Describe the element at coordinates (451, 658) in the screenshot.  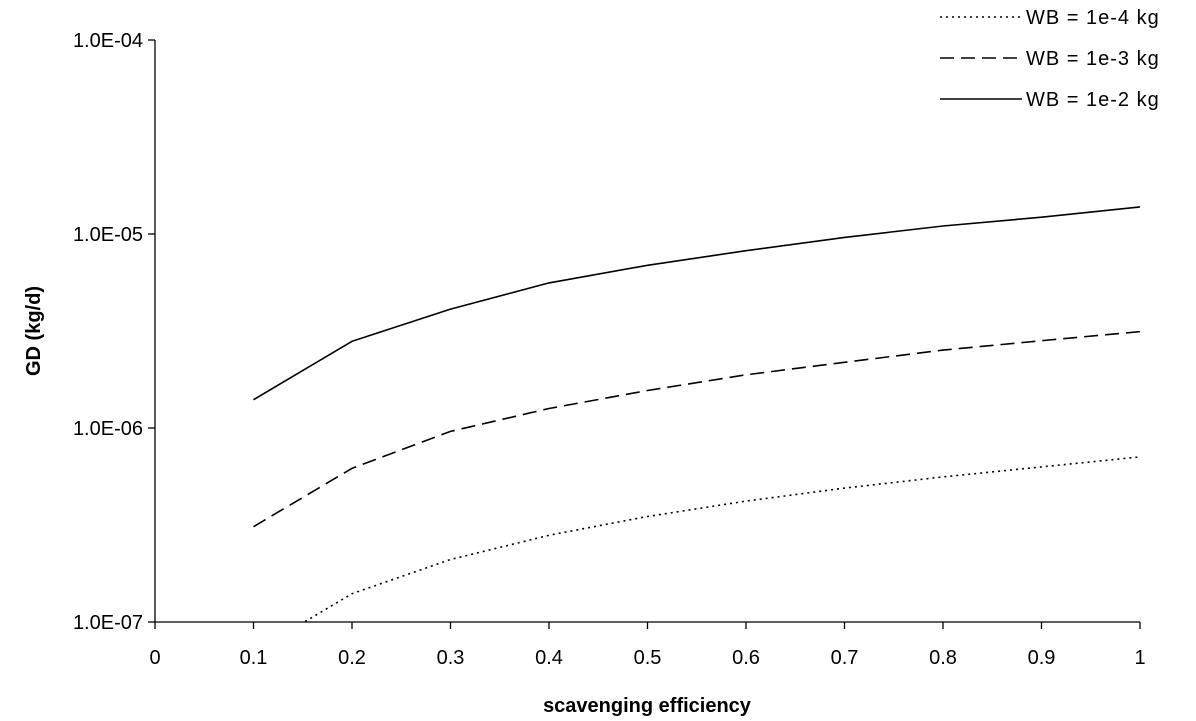
I see `x-tick-label: 0.3` at that location.